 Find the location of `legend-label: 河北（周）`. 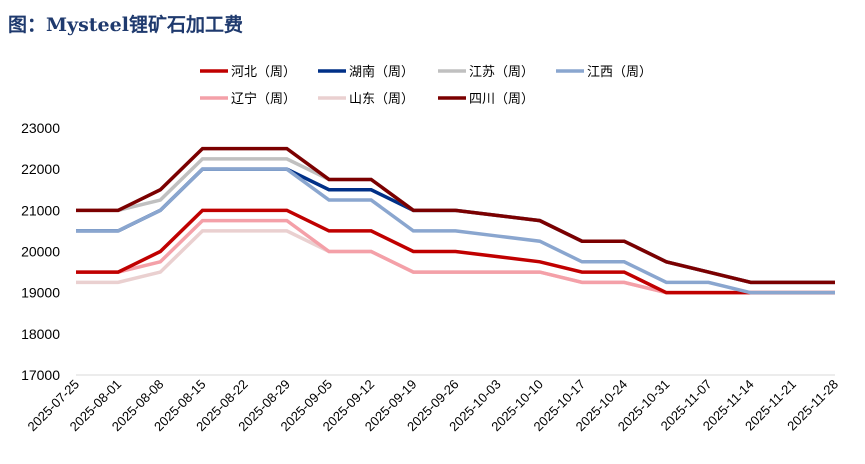

legend-label: 河北（周） is located at coordinates (263, 72).